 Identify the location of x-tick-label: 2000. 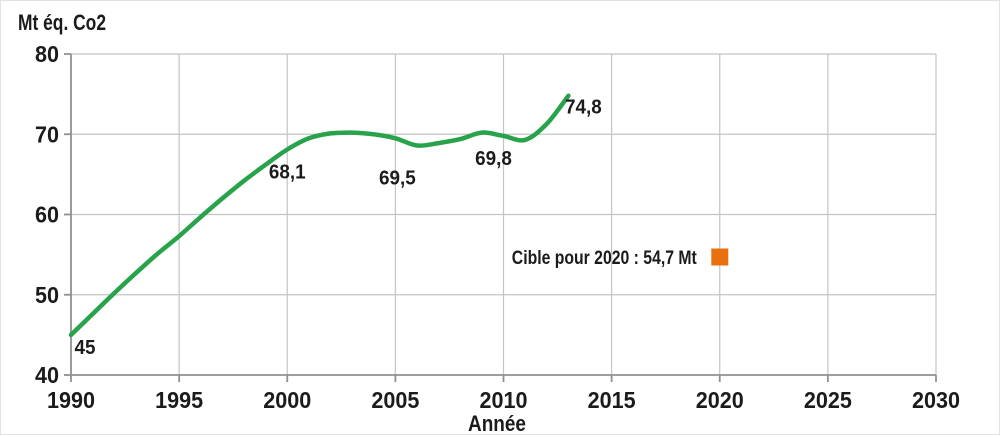
(287, 400).